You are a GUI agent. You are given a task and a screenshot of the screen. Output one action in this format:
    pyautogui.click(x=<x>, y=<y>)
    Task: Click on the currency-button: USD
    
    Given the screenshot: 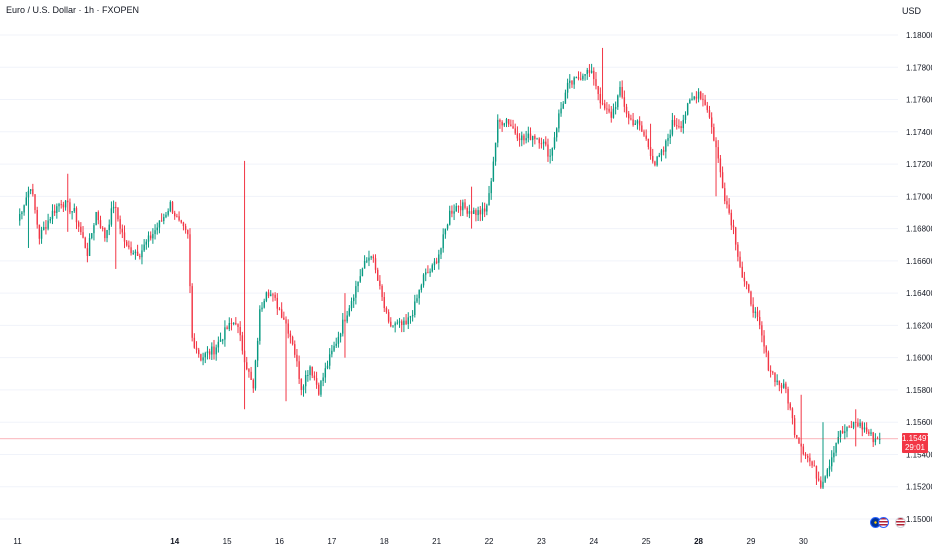 What is the action you would take?
    pyautogui.click(x=911, y=11)
    